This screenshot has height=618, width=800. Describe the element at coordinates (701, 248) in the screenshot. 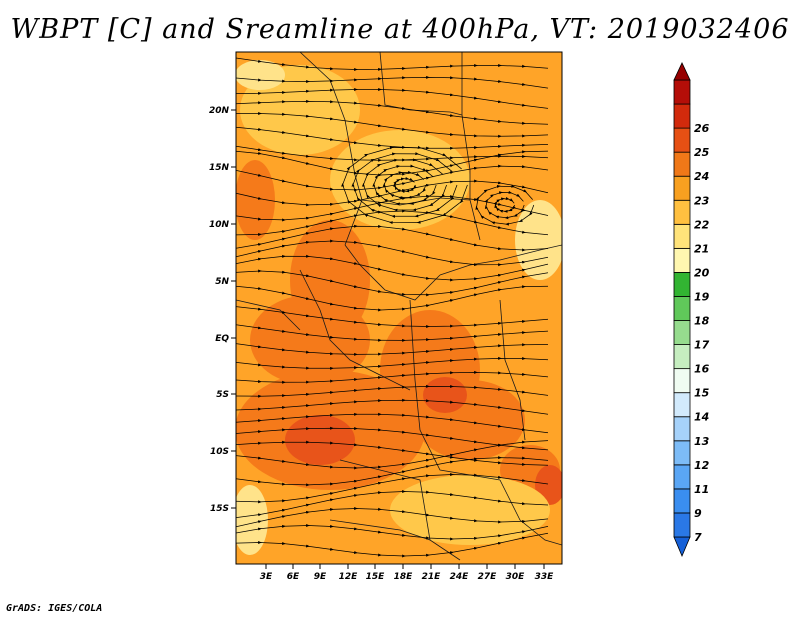

I see `colorbar-label: 21` at that location.